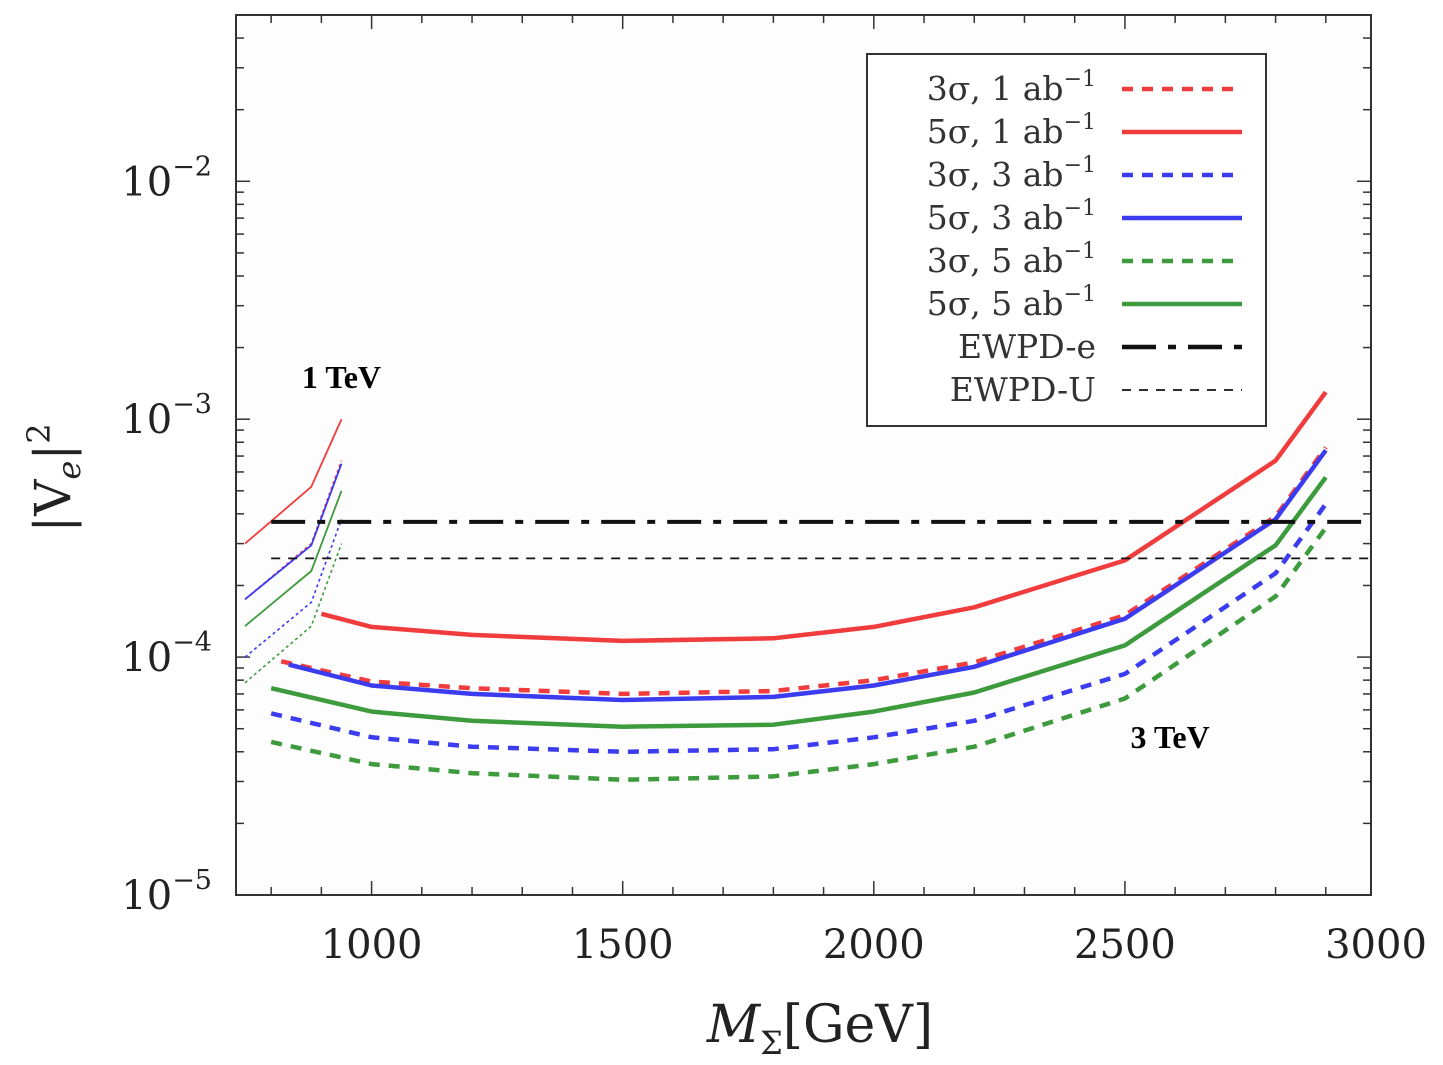 Image resolution: width=1443 pixels, height=1065 pixels. What do you see at coordinates (734, 1025) in the screenshot?
I see `x-axis-title-main: M` at bounding box center [734, 1025].